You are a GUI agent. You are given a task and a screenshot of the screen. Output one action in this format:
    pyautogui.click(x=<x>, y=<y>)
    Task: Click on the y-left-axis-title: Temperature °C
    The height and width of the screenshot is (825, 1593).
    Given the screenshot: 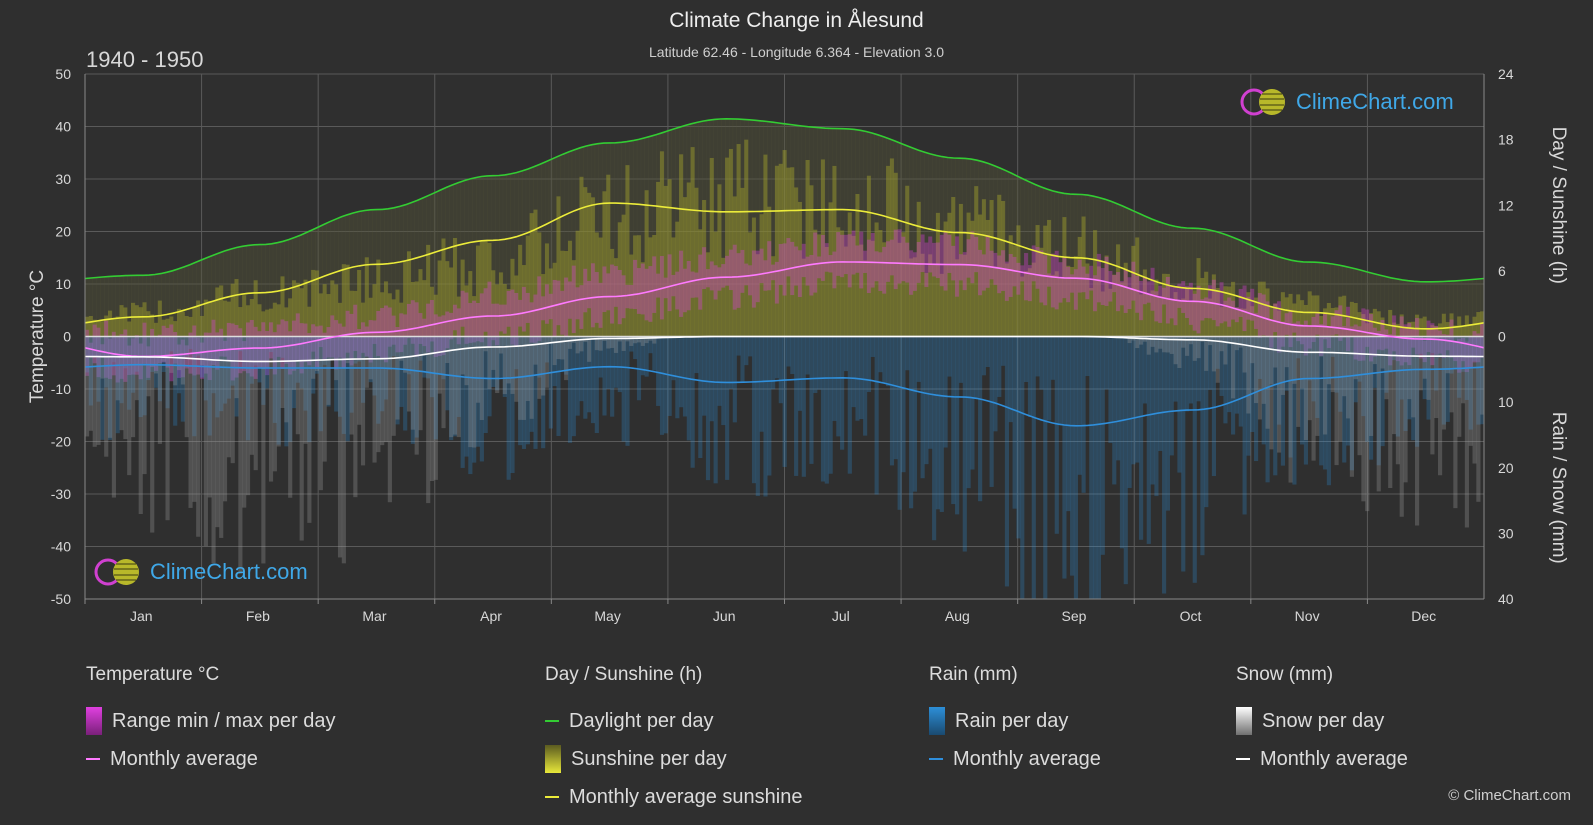 What is the action you would take?
    pyautogui.click(x=37, y=336)
    